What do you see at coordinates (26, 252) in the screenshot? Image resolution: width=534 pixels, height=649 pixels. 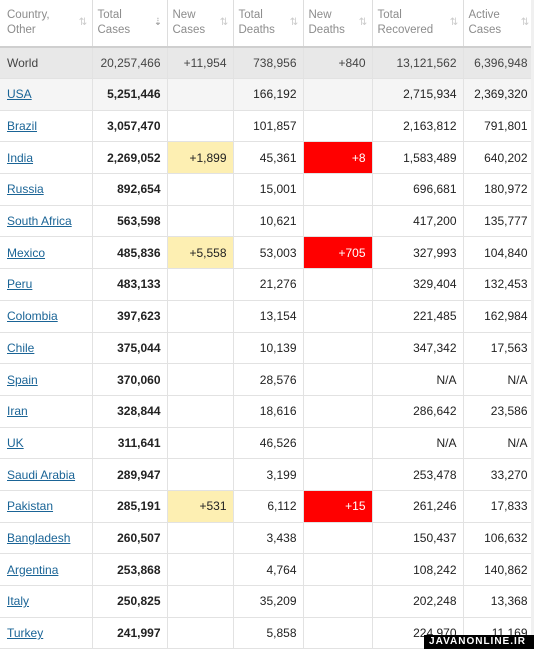 I see `country-link: Mexico` at bounding box center [26, 252].